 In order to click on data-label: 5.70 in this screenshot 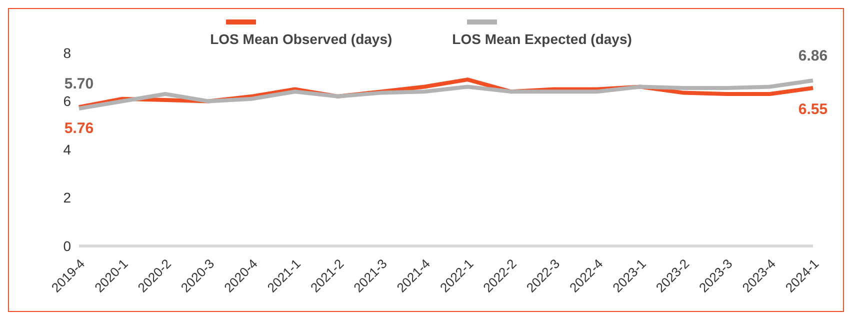, I will do `click(79, 83)`.